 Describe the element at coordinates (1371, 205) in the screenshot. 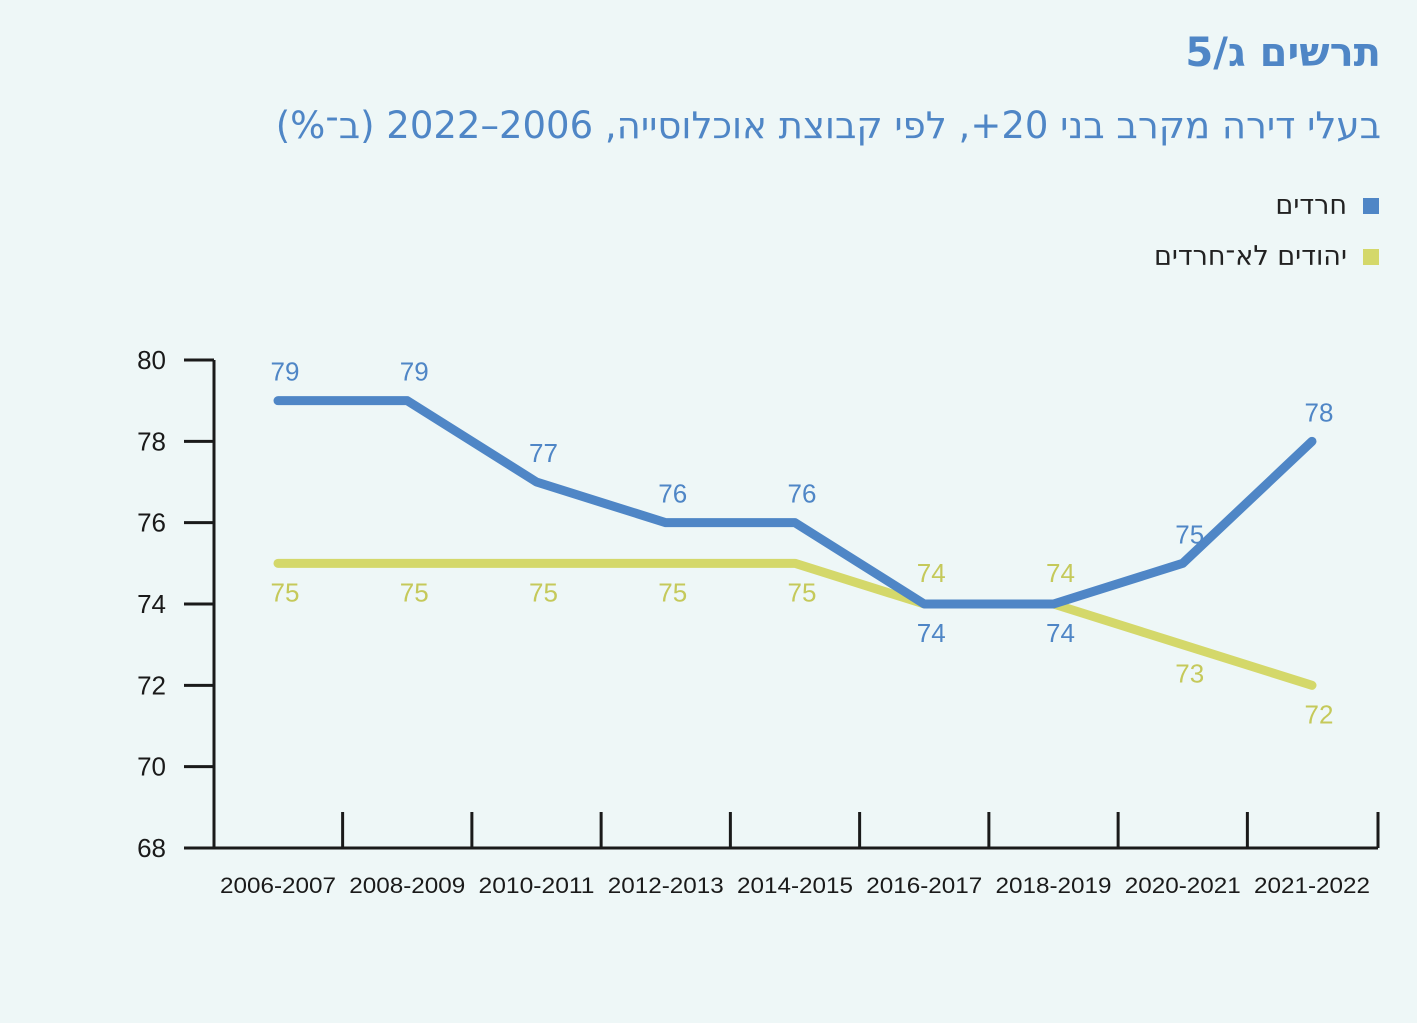

I see `legend-swatch-haredim` at that location.